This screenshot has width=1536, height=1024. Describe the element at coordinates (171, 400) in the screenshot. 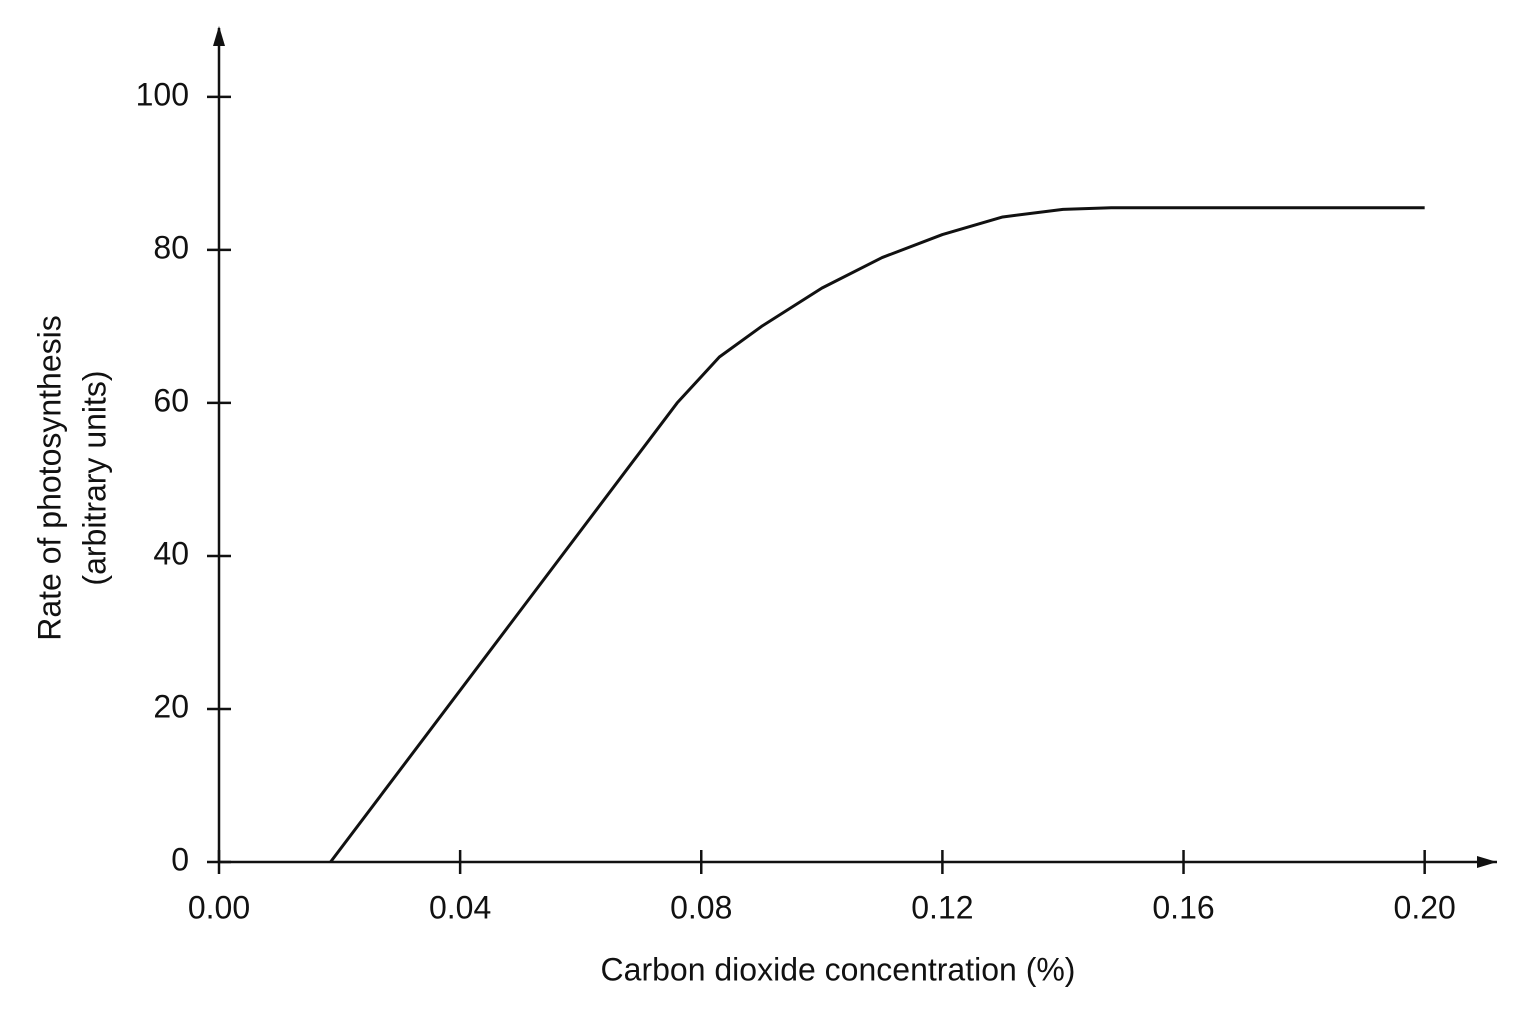

I see `y-tick-label: 60` at that location.